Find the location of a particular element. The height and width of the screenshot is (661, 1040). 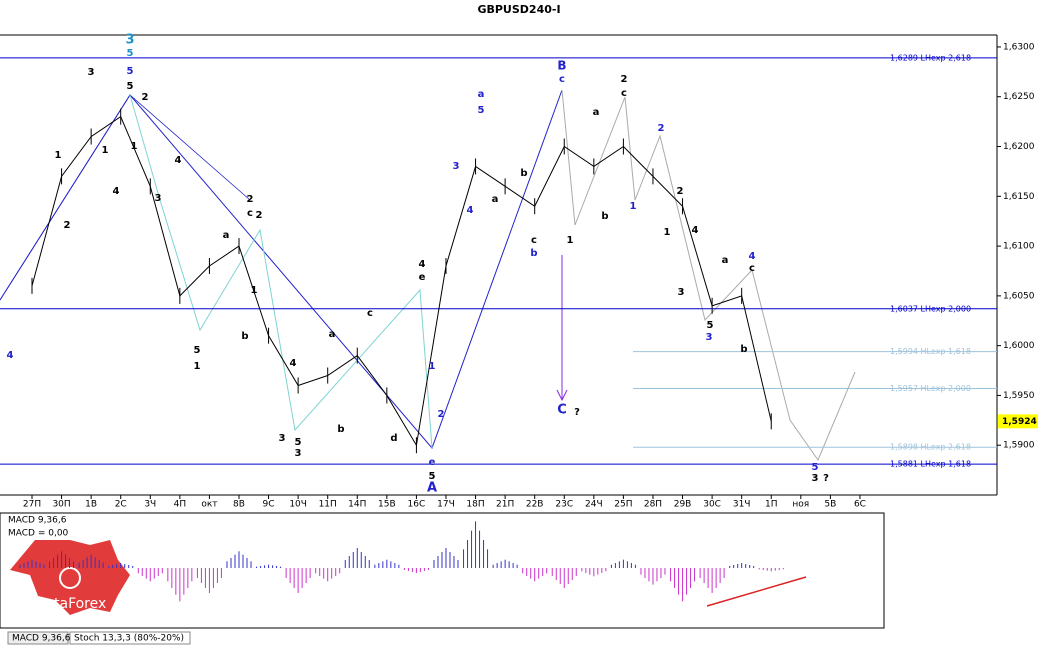

x-tick-label: 17Ч is located at coordinates (446, 505).